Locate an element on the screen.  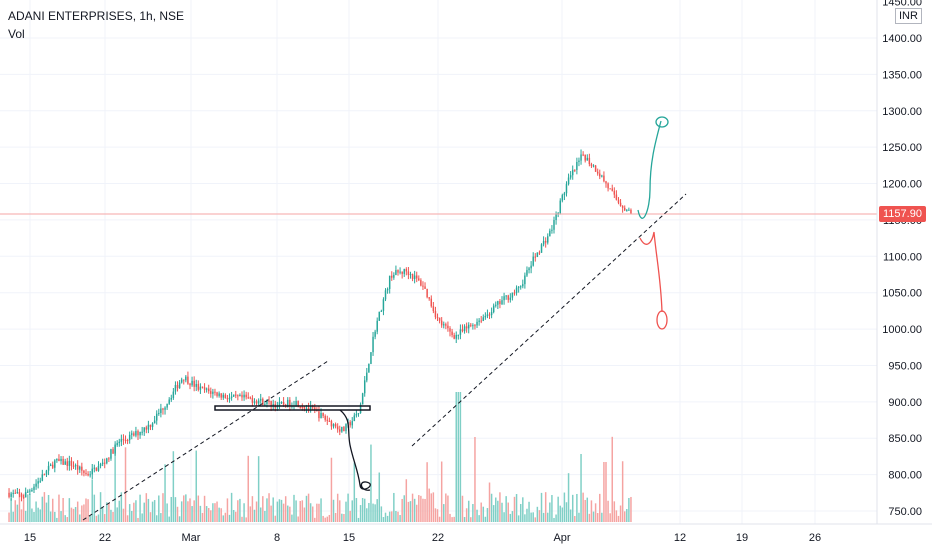
volume-indicator-label: Vol is located at coordinates (16, 34).